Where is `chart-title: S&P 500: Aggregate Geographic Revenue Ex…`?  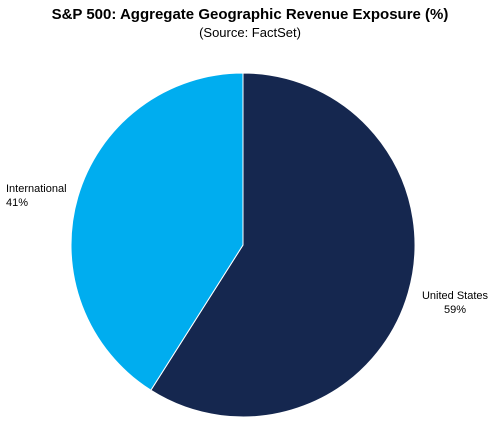
chart-title: S&P 500: Aggregate Geographic Revenue Ex… is located at coordinates (250, 14).